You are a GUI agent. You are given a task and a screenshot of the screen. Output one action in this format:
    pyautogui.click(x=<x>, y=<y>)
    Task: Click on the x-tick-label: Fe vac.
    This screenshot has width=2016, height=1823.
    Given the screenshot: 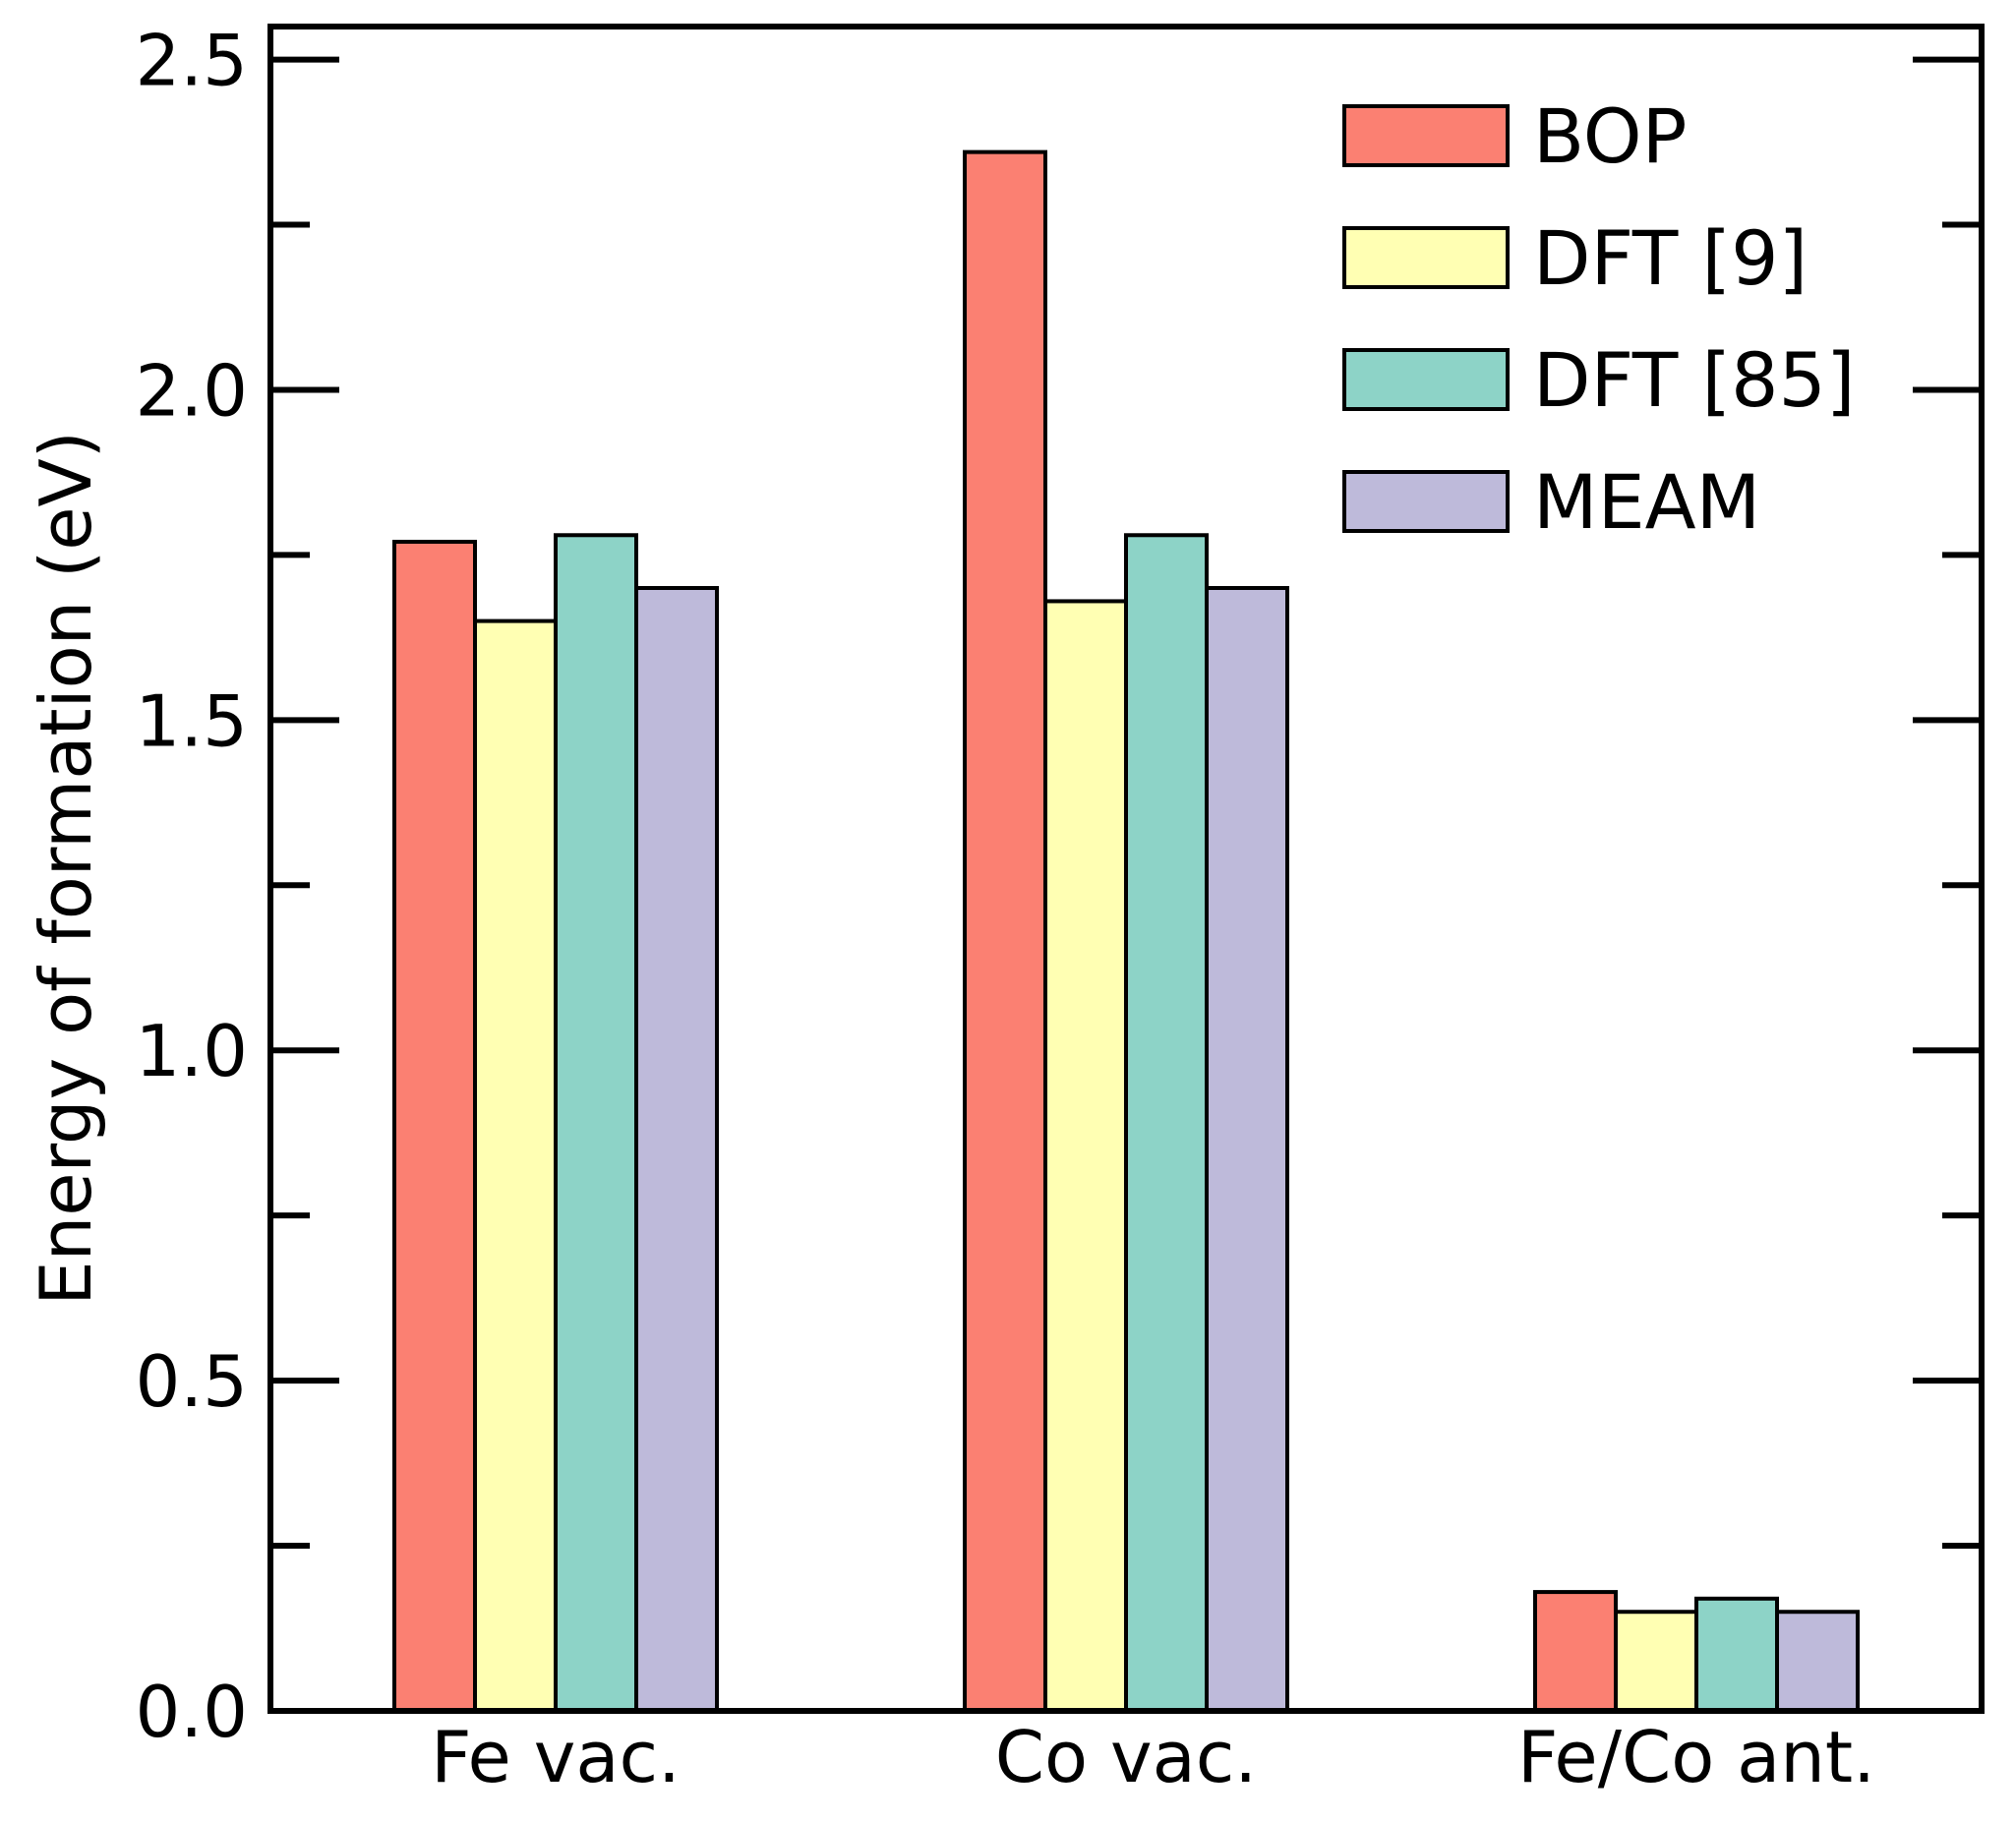 What is the action you would take?
    pyautogui.click(x=556, y=1757)
    